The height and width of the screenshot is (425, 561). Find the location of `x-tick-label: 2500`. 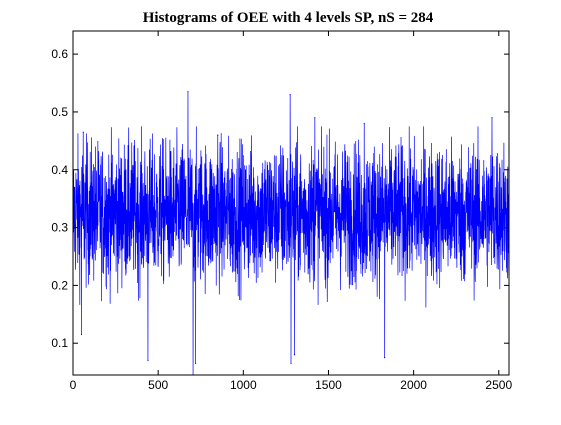

x-tick-label: 2500 is located at coordinates (498, 385).